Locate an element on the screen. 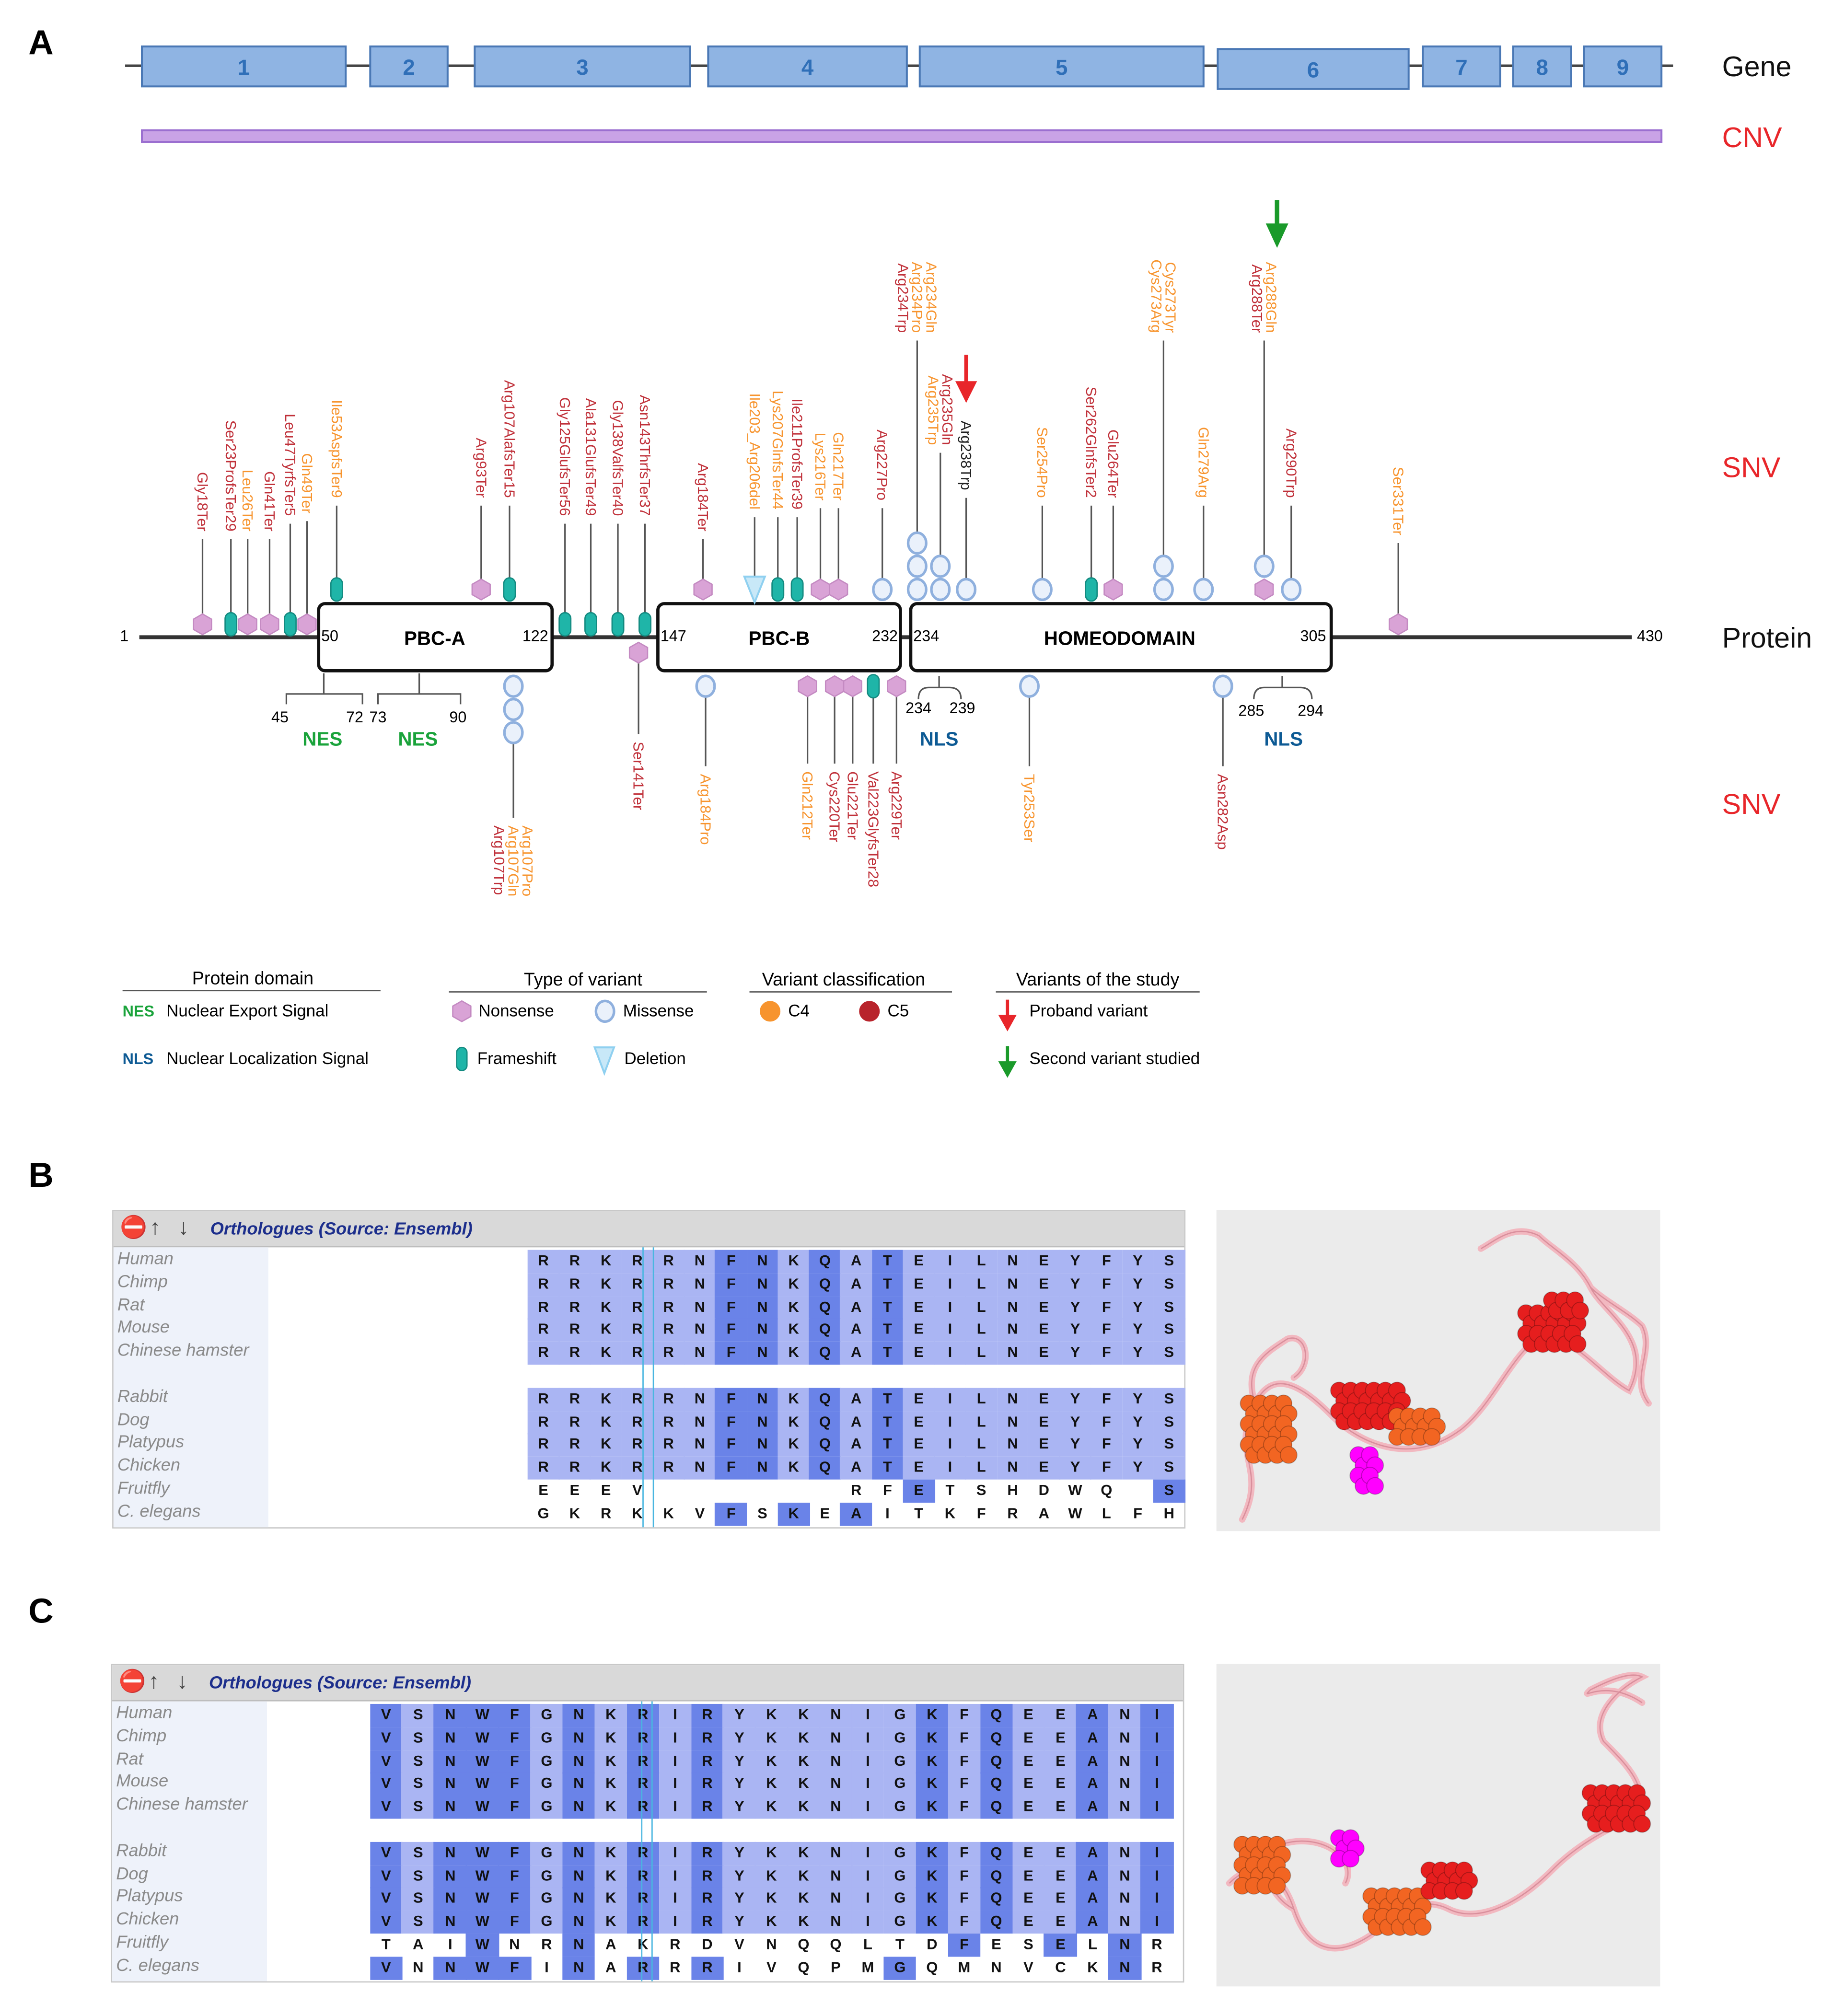  second-variant-arrow-icon is located at coordinates (1276, 224).